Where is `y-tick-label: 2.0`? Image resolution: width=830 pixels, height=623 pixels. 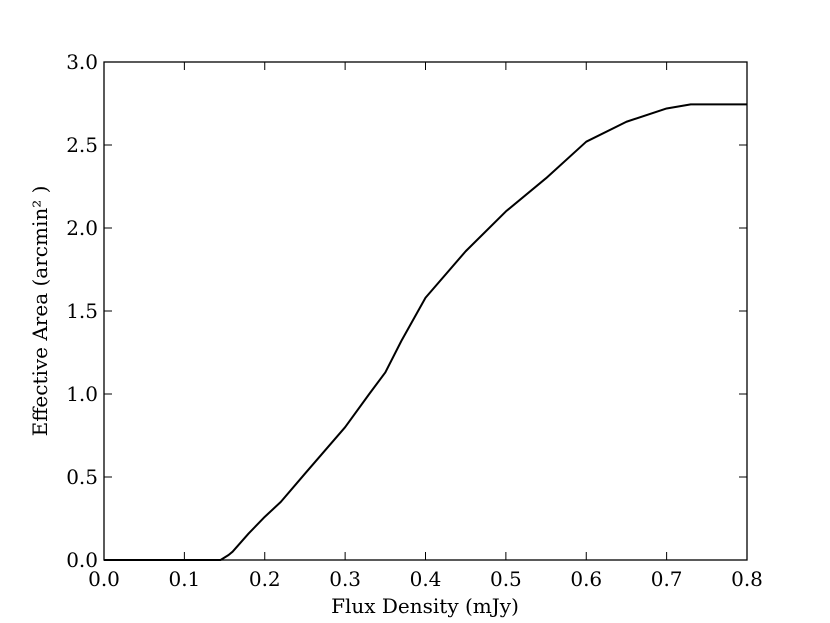 y-tick-label: 2.0 is located at coordinates (82, 228).